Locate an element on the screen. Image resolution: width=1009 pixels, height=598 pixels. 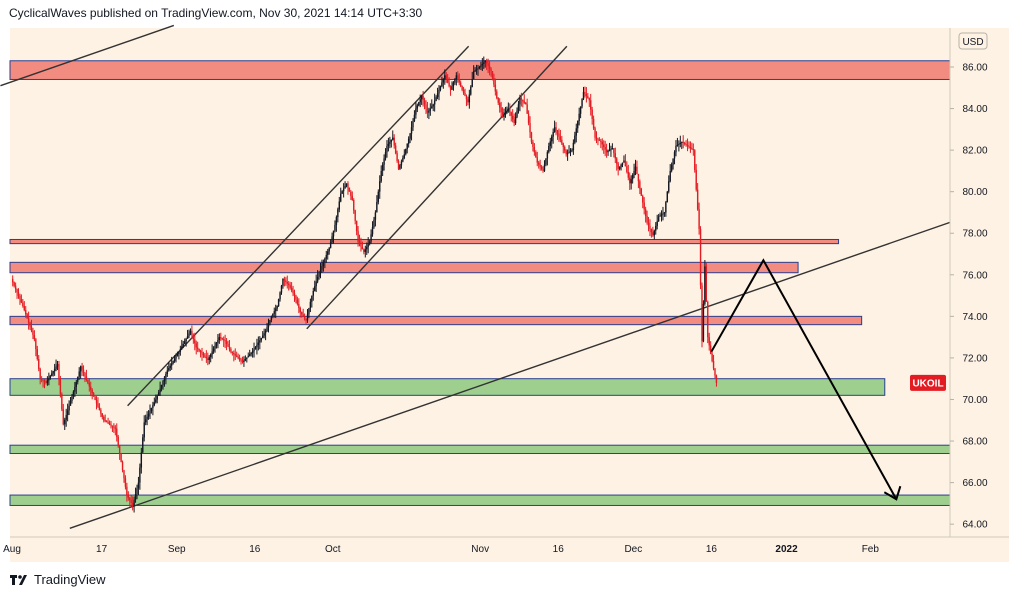
x-tick-label: Oct is located at coordinates (333, 549).